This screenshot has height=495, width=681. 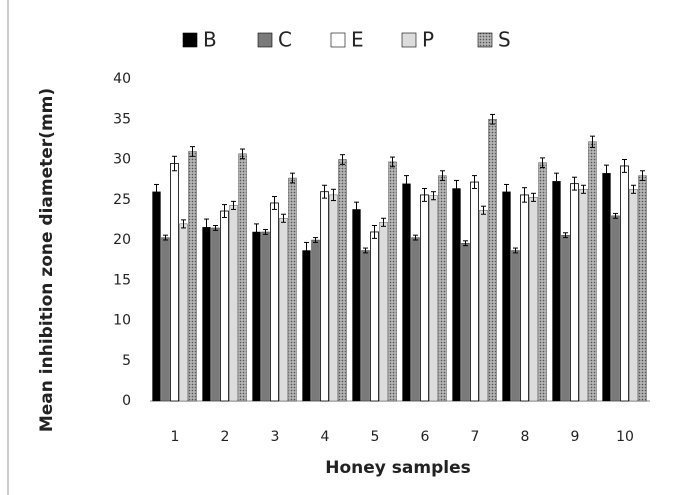 I want to click on y-tick-label: 0, so click(x=126, y=401).